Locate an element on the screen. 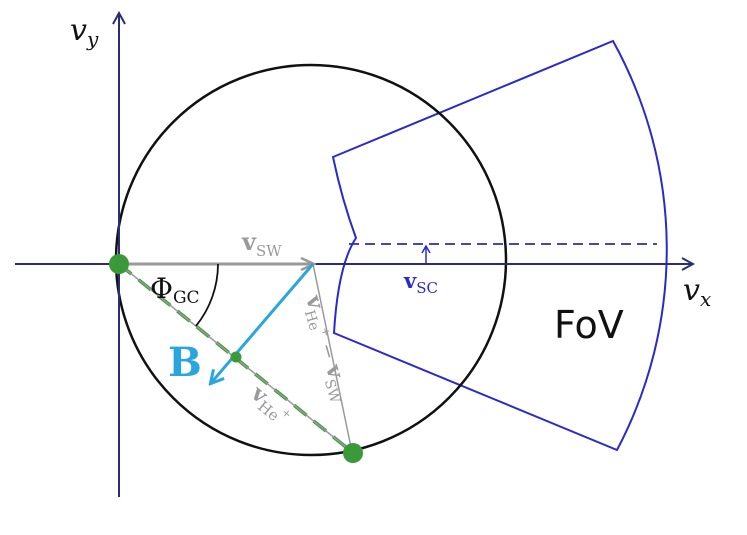  vx-label: vx is located at coordinates (697, 292).